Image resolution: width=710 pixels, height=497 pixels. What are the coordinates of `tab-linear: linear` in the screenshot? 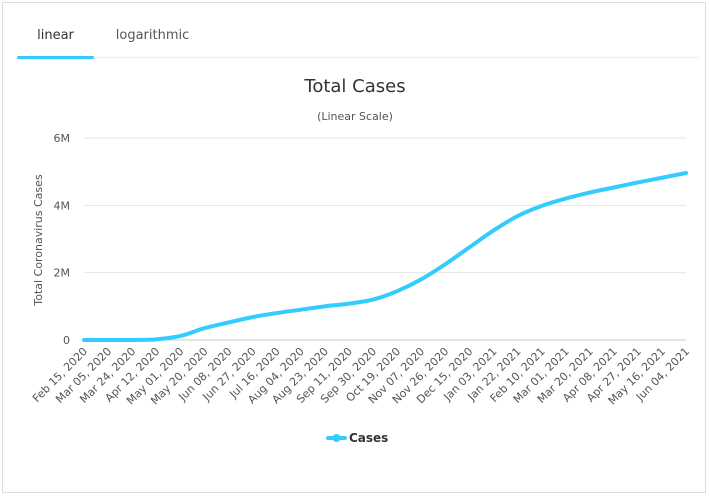 It's located at (55, 37).